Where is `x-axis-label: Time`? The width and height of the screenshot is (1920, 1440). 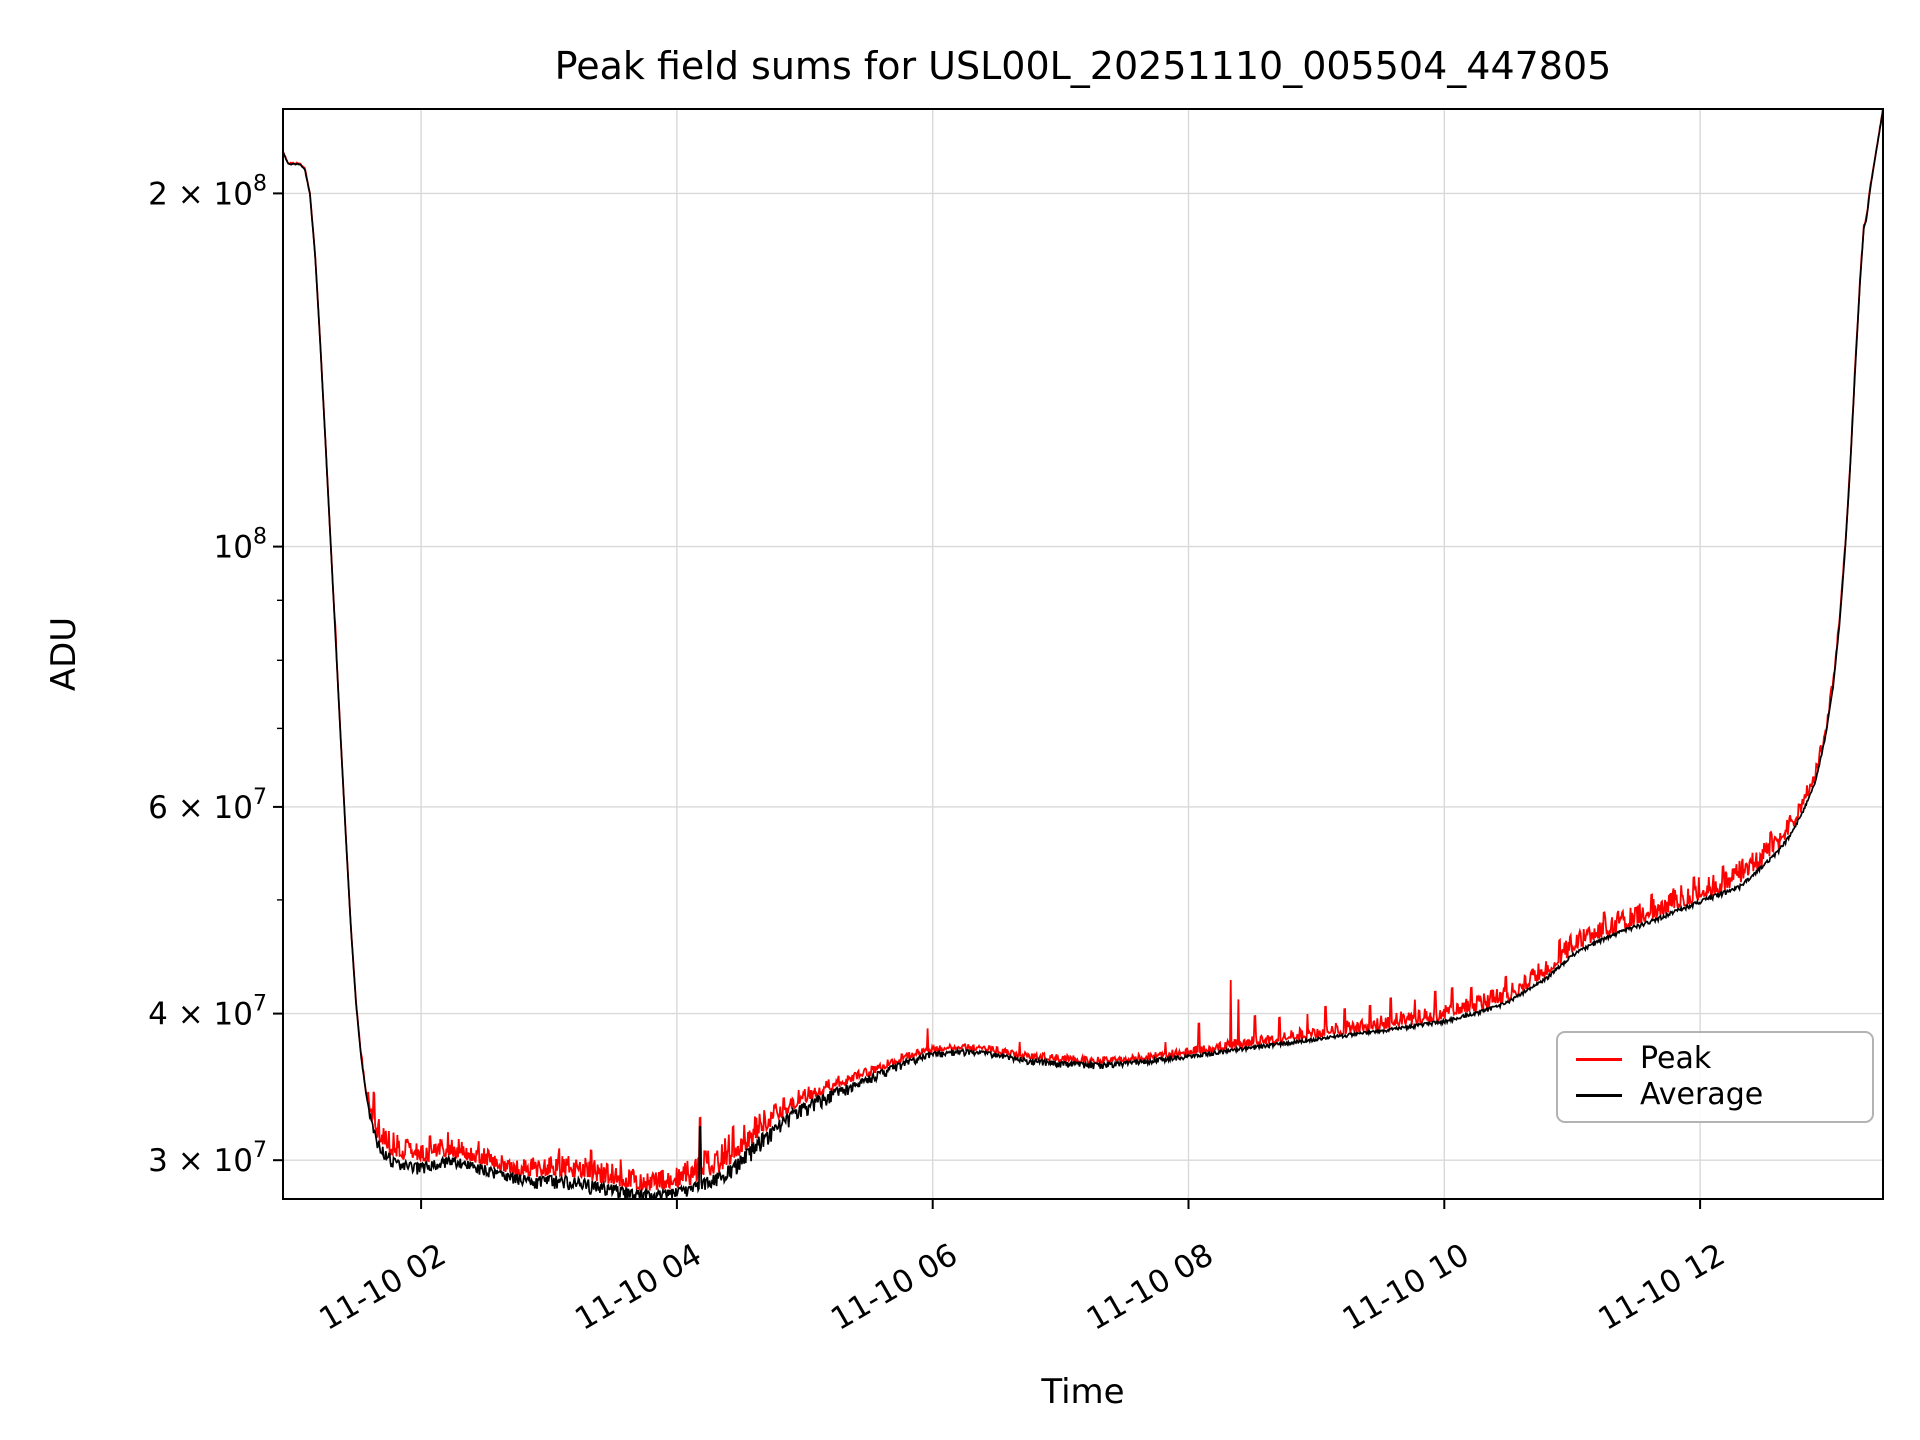 x-axis-label: Time is located at coordinates (1083, 1392).